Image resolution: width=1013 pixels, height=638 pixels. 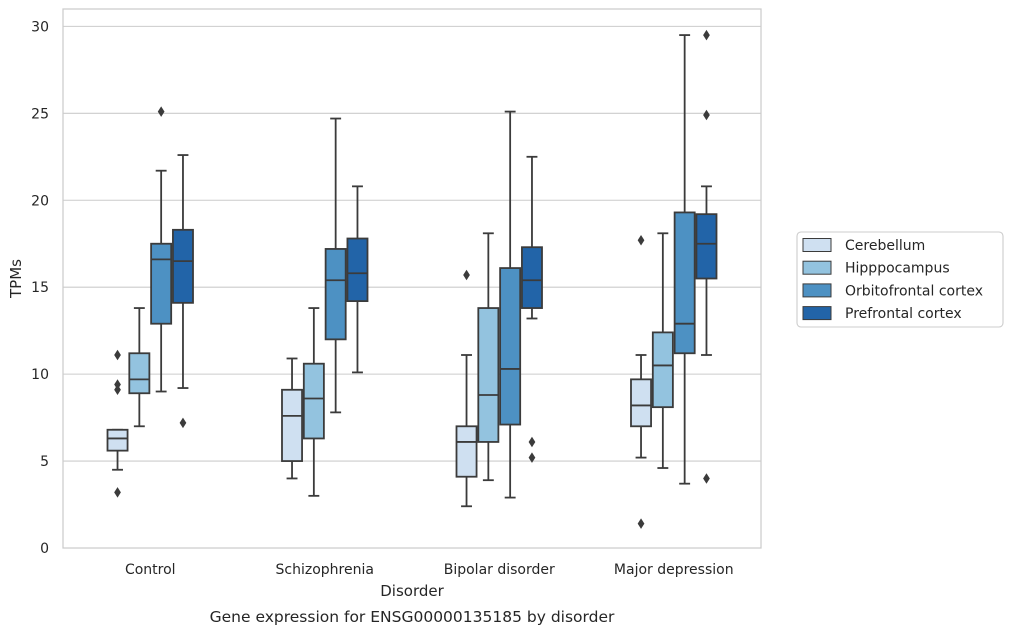 I want to click on x-tick-label: Schizophrenia, so click(x=325, y=570).